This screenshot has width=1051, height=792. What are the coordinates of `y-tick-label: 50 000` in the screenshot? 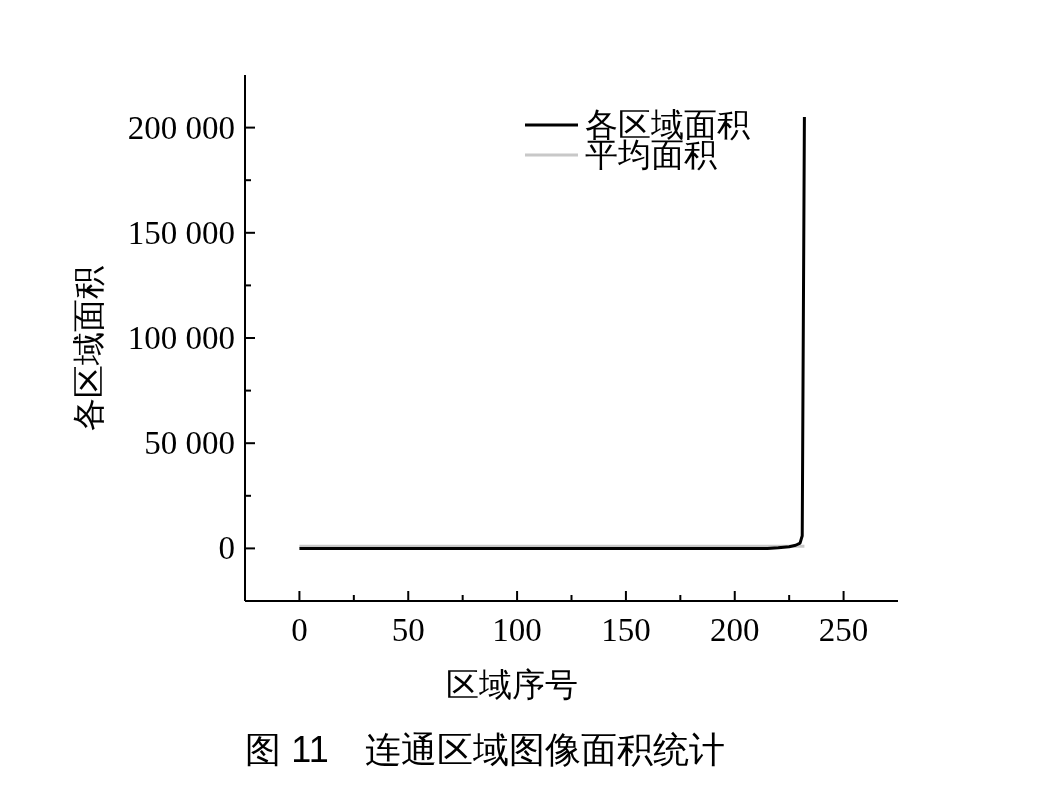 It's located at (189, 443).